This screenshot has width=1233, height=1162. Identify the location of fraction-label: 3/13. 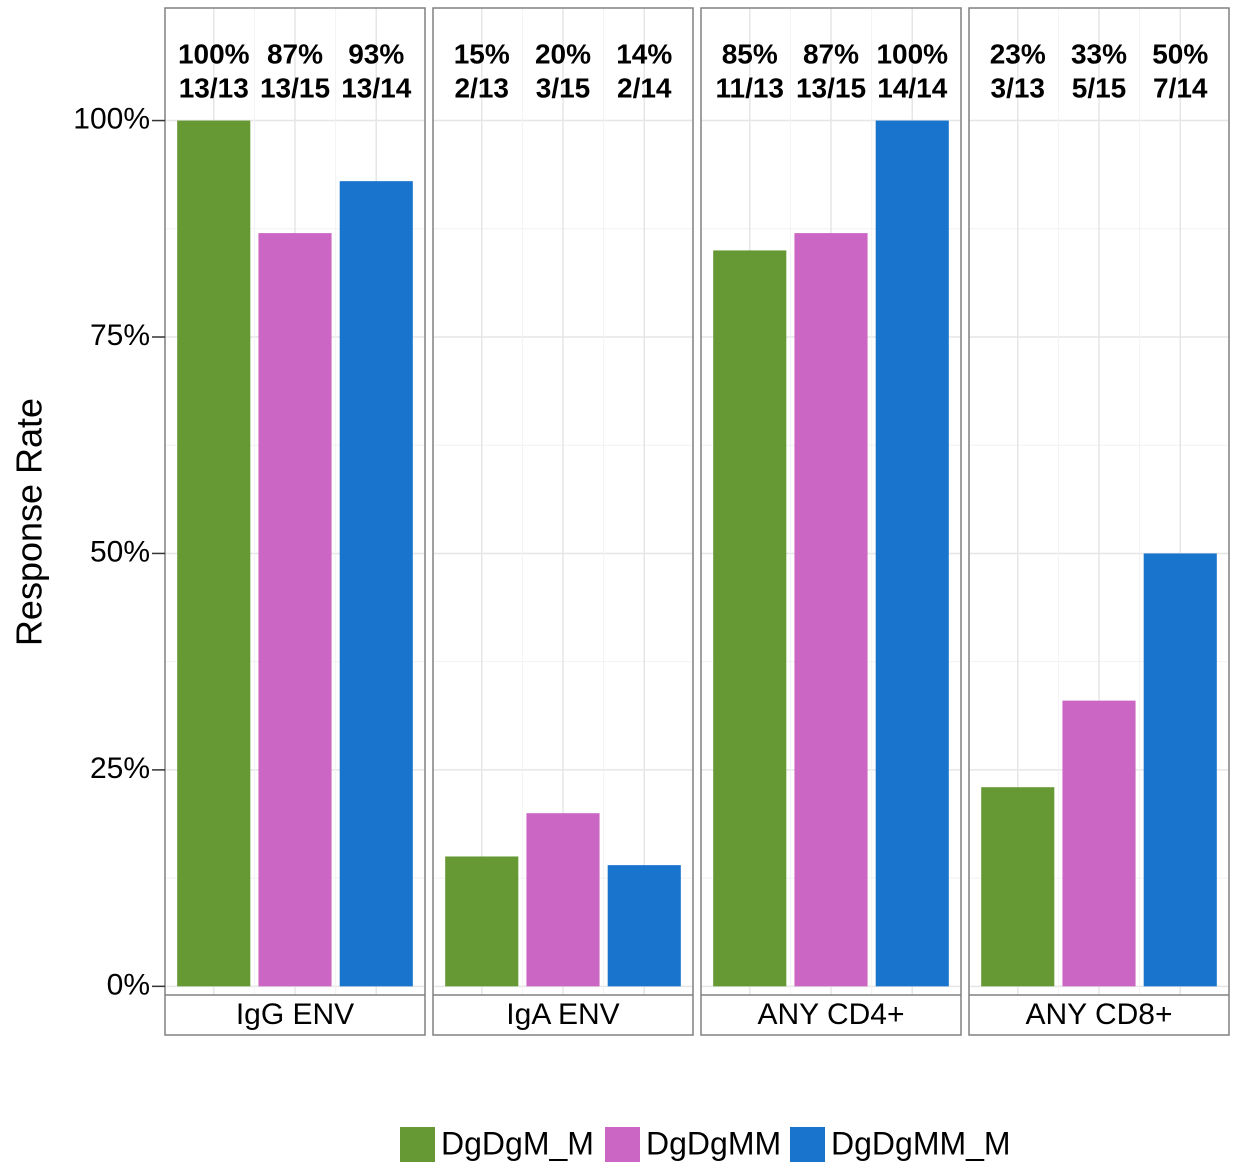
(1018, 87).